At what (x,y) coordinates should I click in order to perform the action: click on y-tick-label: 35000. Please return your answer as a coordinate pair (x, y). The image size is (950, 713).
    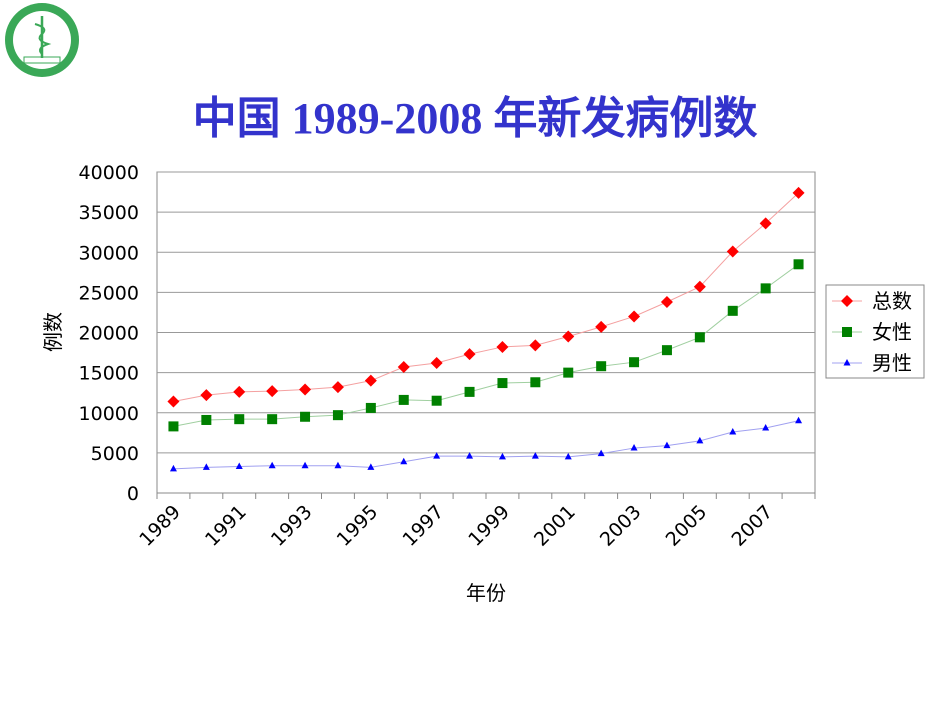
    Looking at the image, I should click on (109, 213).